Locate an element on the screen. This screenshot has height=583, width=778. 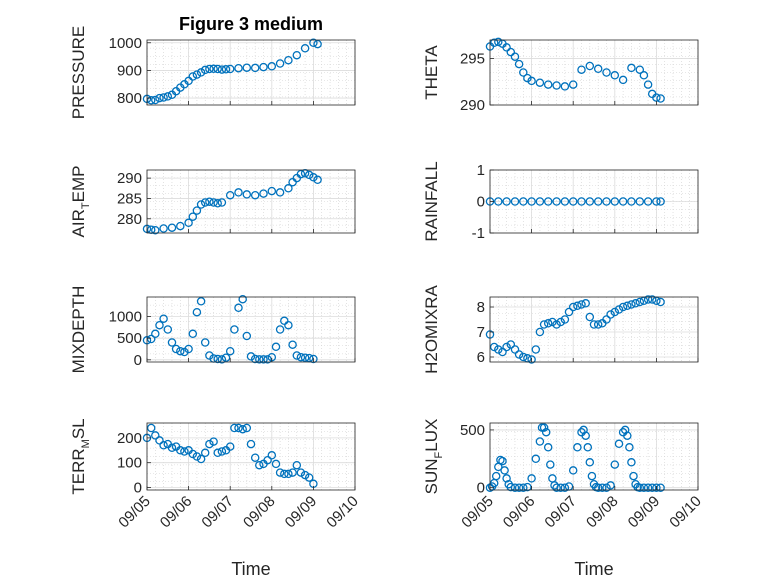
y-tick-label: 800 is located at coordinates (129, 98).